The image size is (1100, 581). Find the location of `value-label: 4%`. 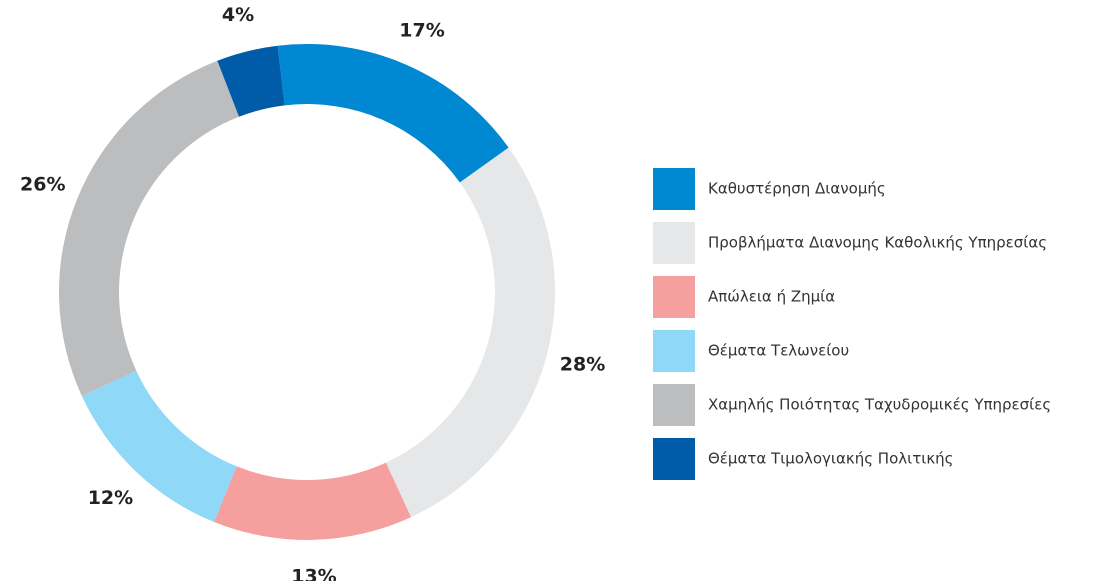

value-label: 4% is located at coordinates (238, 15).